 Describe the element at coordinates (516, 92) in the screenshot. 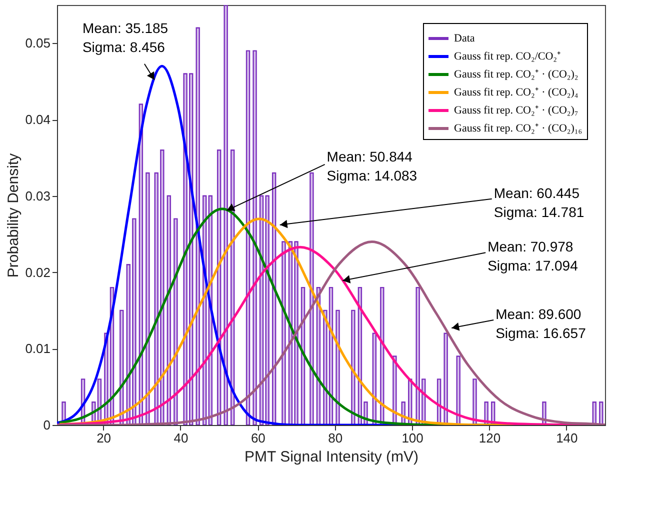

I see `legend-label: Gauss fit rep. CO₂⁺ · (CO₂)₄` at that location.